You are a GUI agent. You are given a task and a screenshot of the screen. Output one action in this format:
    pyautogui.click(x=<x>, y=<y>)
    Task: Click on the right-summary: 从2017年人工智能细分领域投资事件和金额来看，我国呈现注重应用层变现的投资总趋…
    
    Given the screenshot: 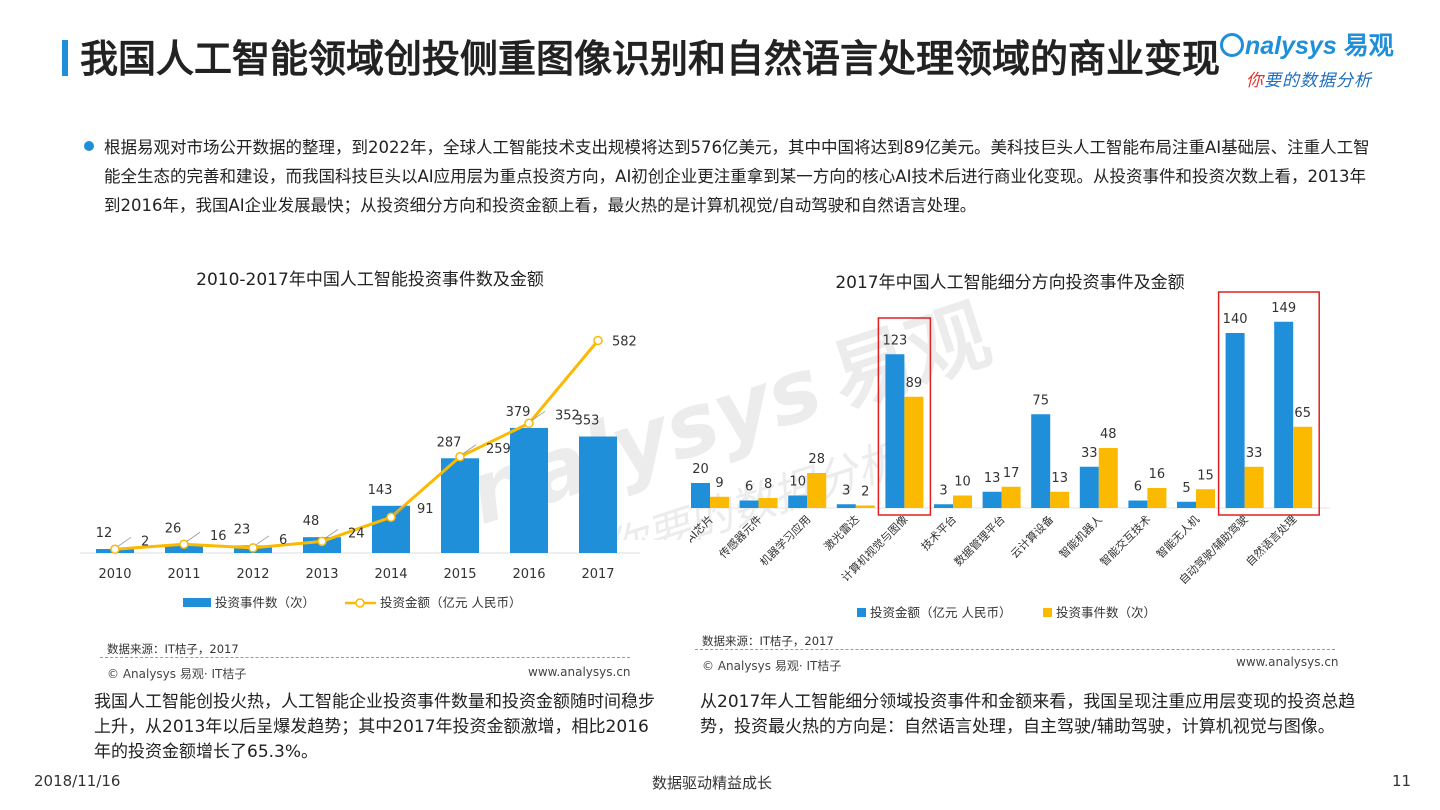 What is the action you would take?
    pyautogui.click(x=1028, y=714)
    